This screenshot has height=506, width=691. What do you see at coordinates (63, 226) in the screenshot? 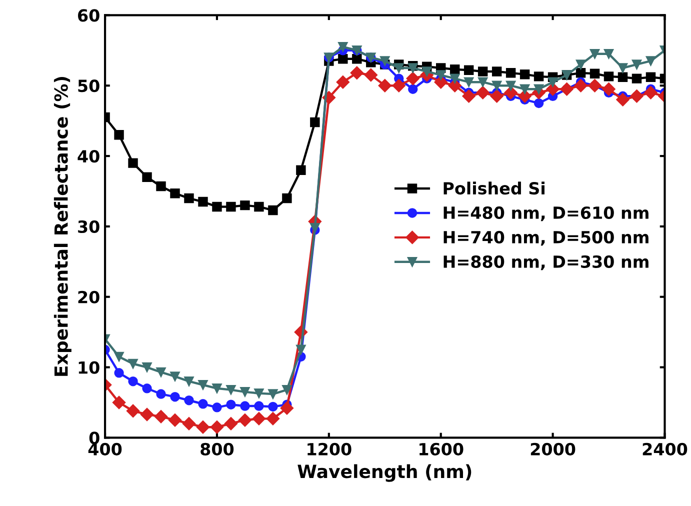
I see `y-axis-title: Experimental Reflectance (%)` at bounding box center [63, 226].